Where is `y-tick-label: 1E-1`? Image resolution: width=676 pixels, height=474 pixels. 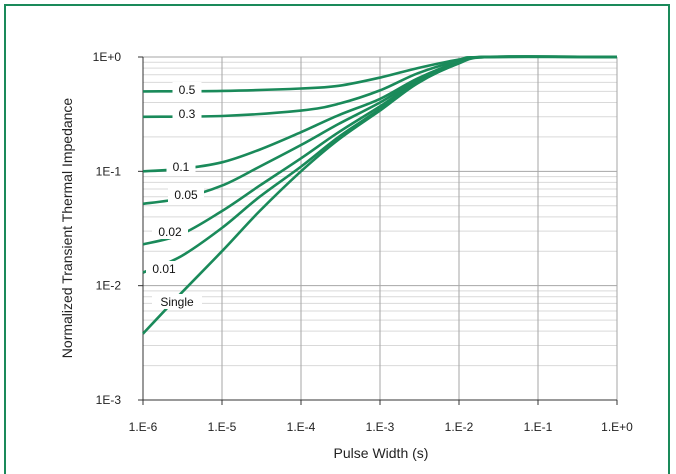 y-tick-label: 1E-1 is located at coordinates (109, 171).